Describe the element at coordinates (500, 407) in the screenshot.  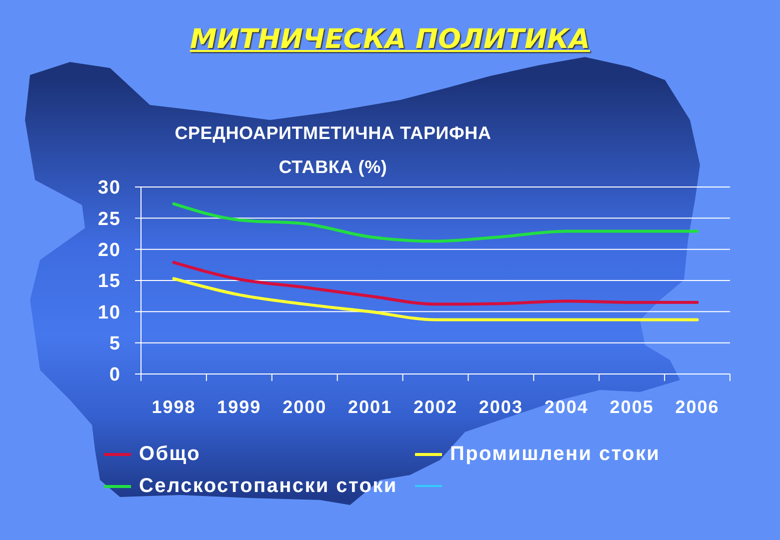
I see `x-tick-label: 2003` at that location.